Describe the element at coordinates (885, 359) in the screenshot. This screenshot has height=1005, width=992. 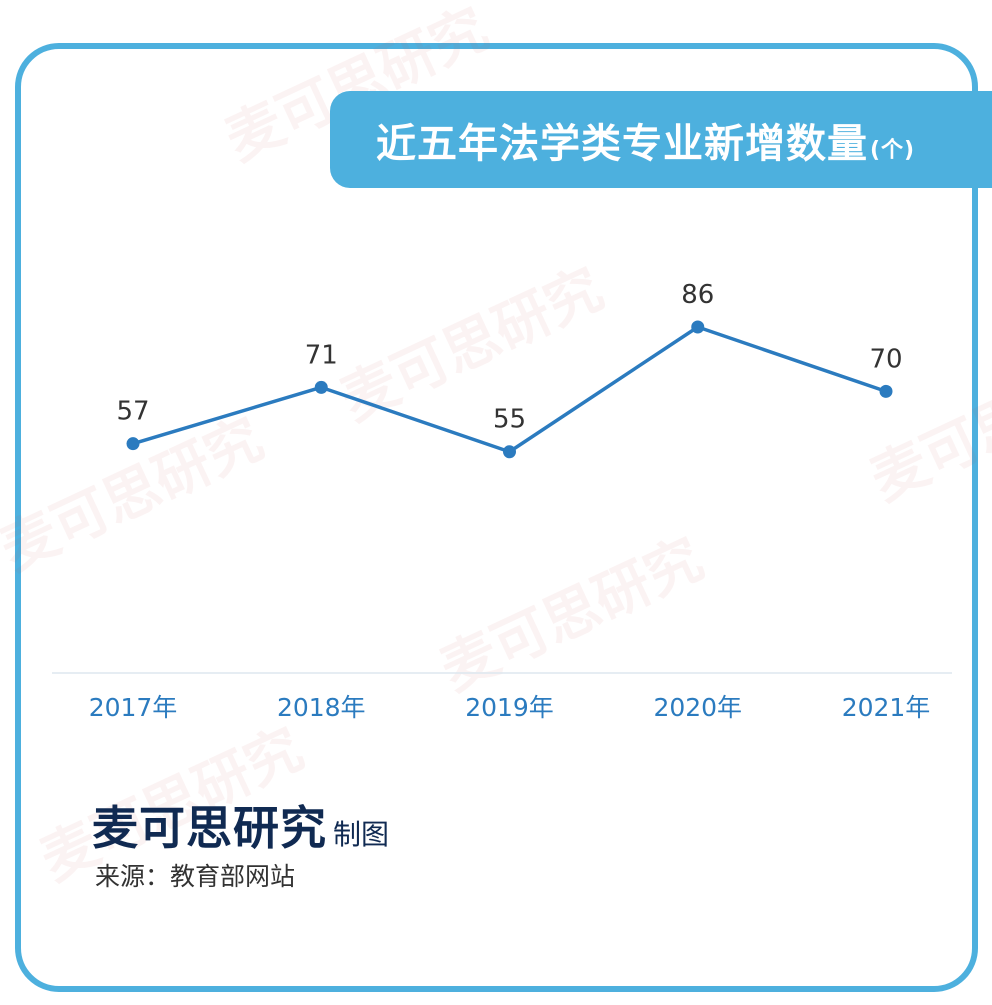
I see `data-label-4: 70` at that location.